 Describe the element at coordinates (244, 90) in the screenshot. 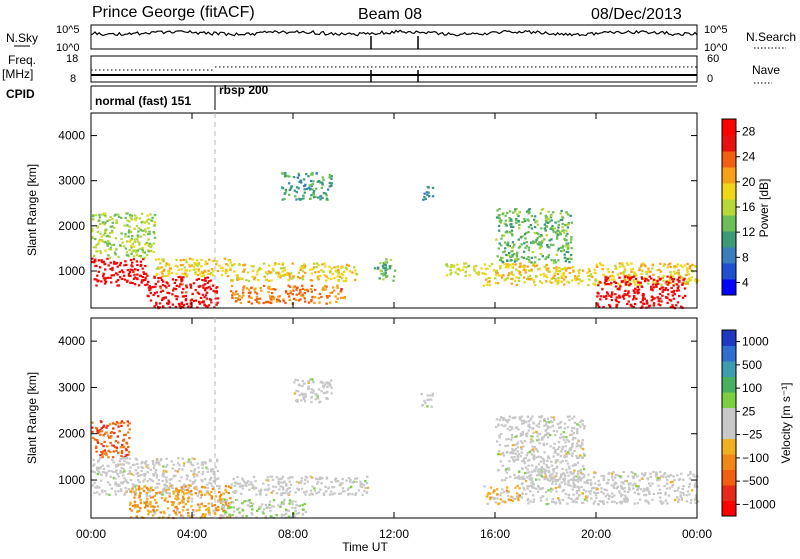

I see `cpid-segment-2: rbsp 200` at that location.